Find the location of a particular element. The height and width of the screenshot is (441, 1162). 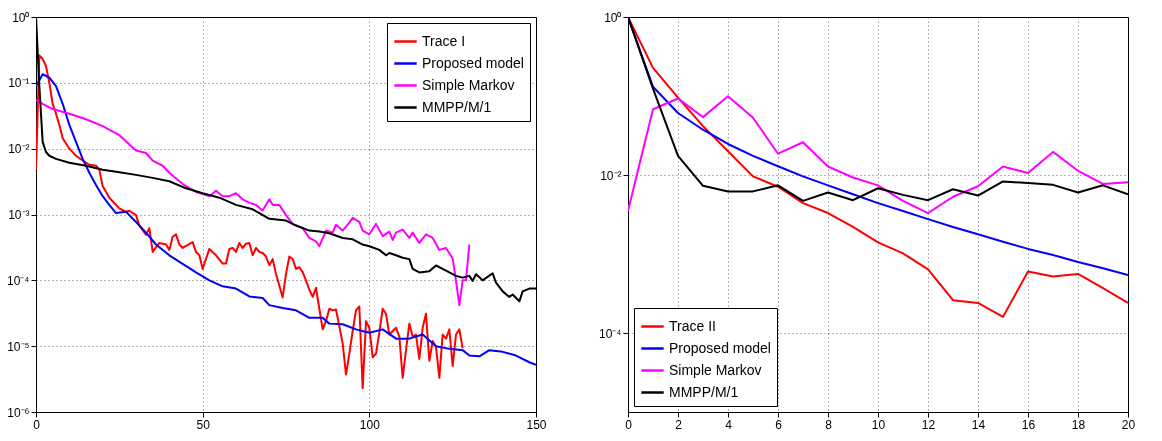

y-tick-label: 10⁻¹ is located at coordinates (19, 83).